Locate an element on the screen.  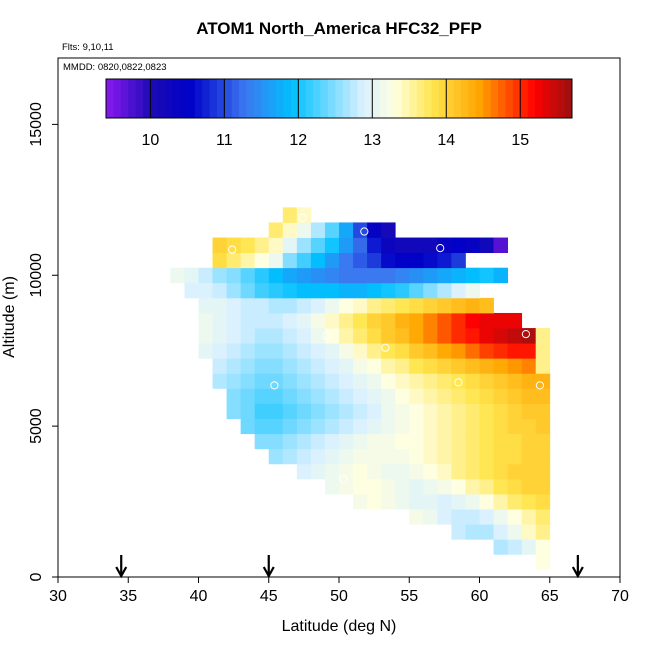
colorbar-tick-label: 10 is located at coordinates (150, 140).